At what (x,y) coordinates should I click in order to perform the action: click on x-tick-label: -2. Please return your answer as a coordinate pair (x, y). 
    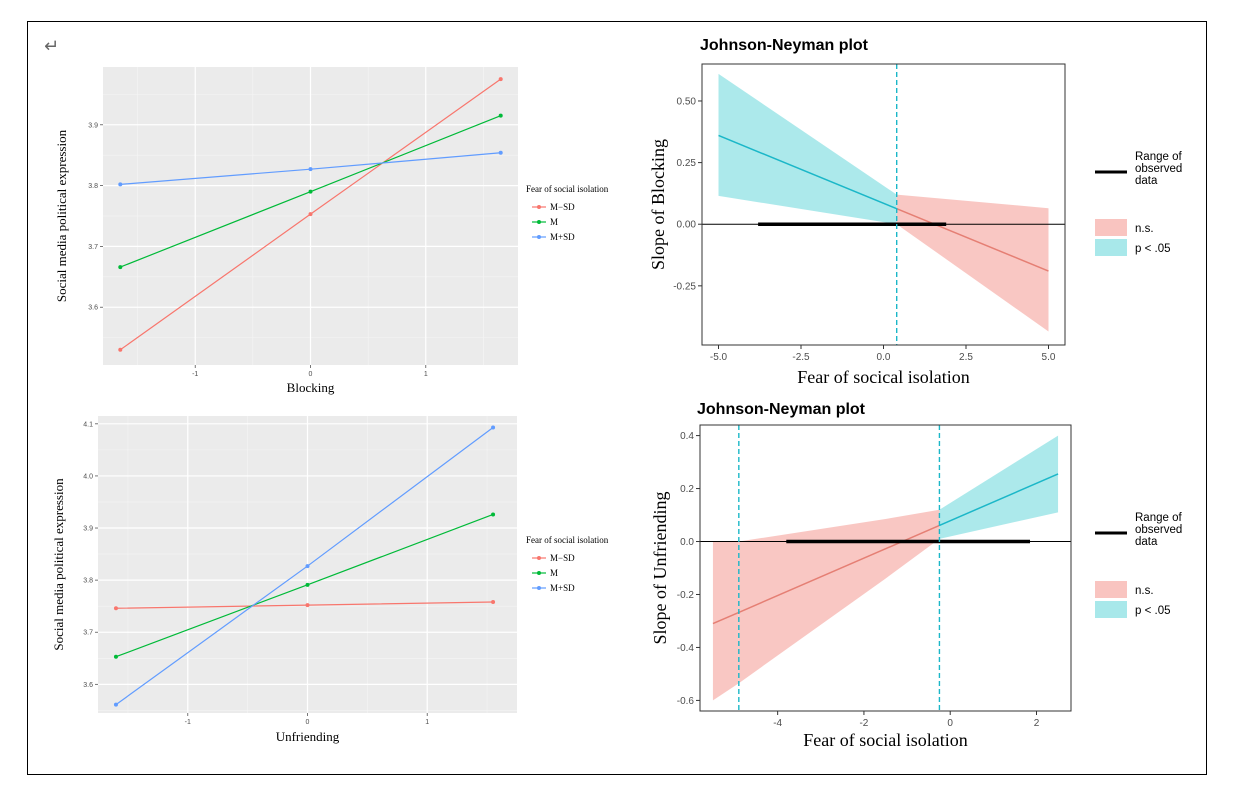
    Looking at the image, I should click on (863, 723).